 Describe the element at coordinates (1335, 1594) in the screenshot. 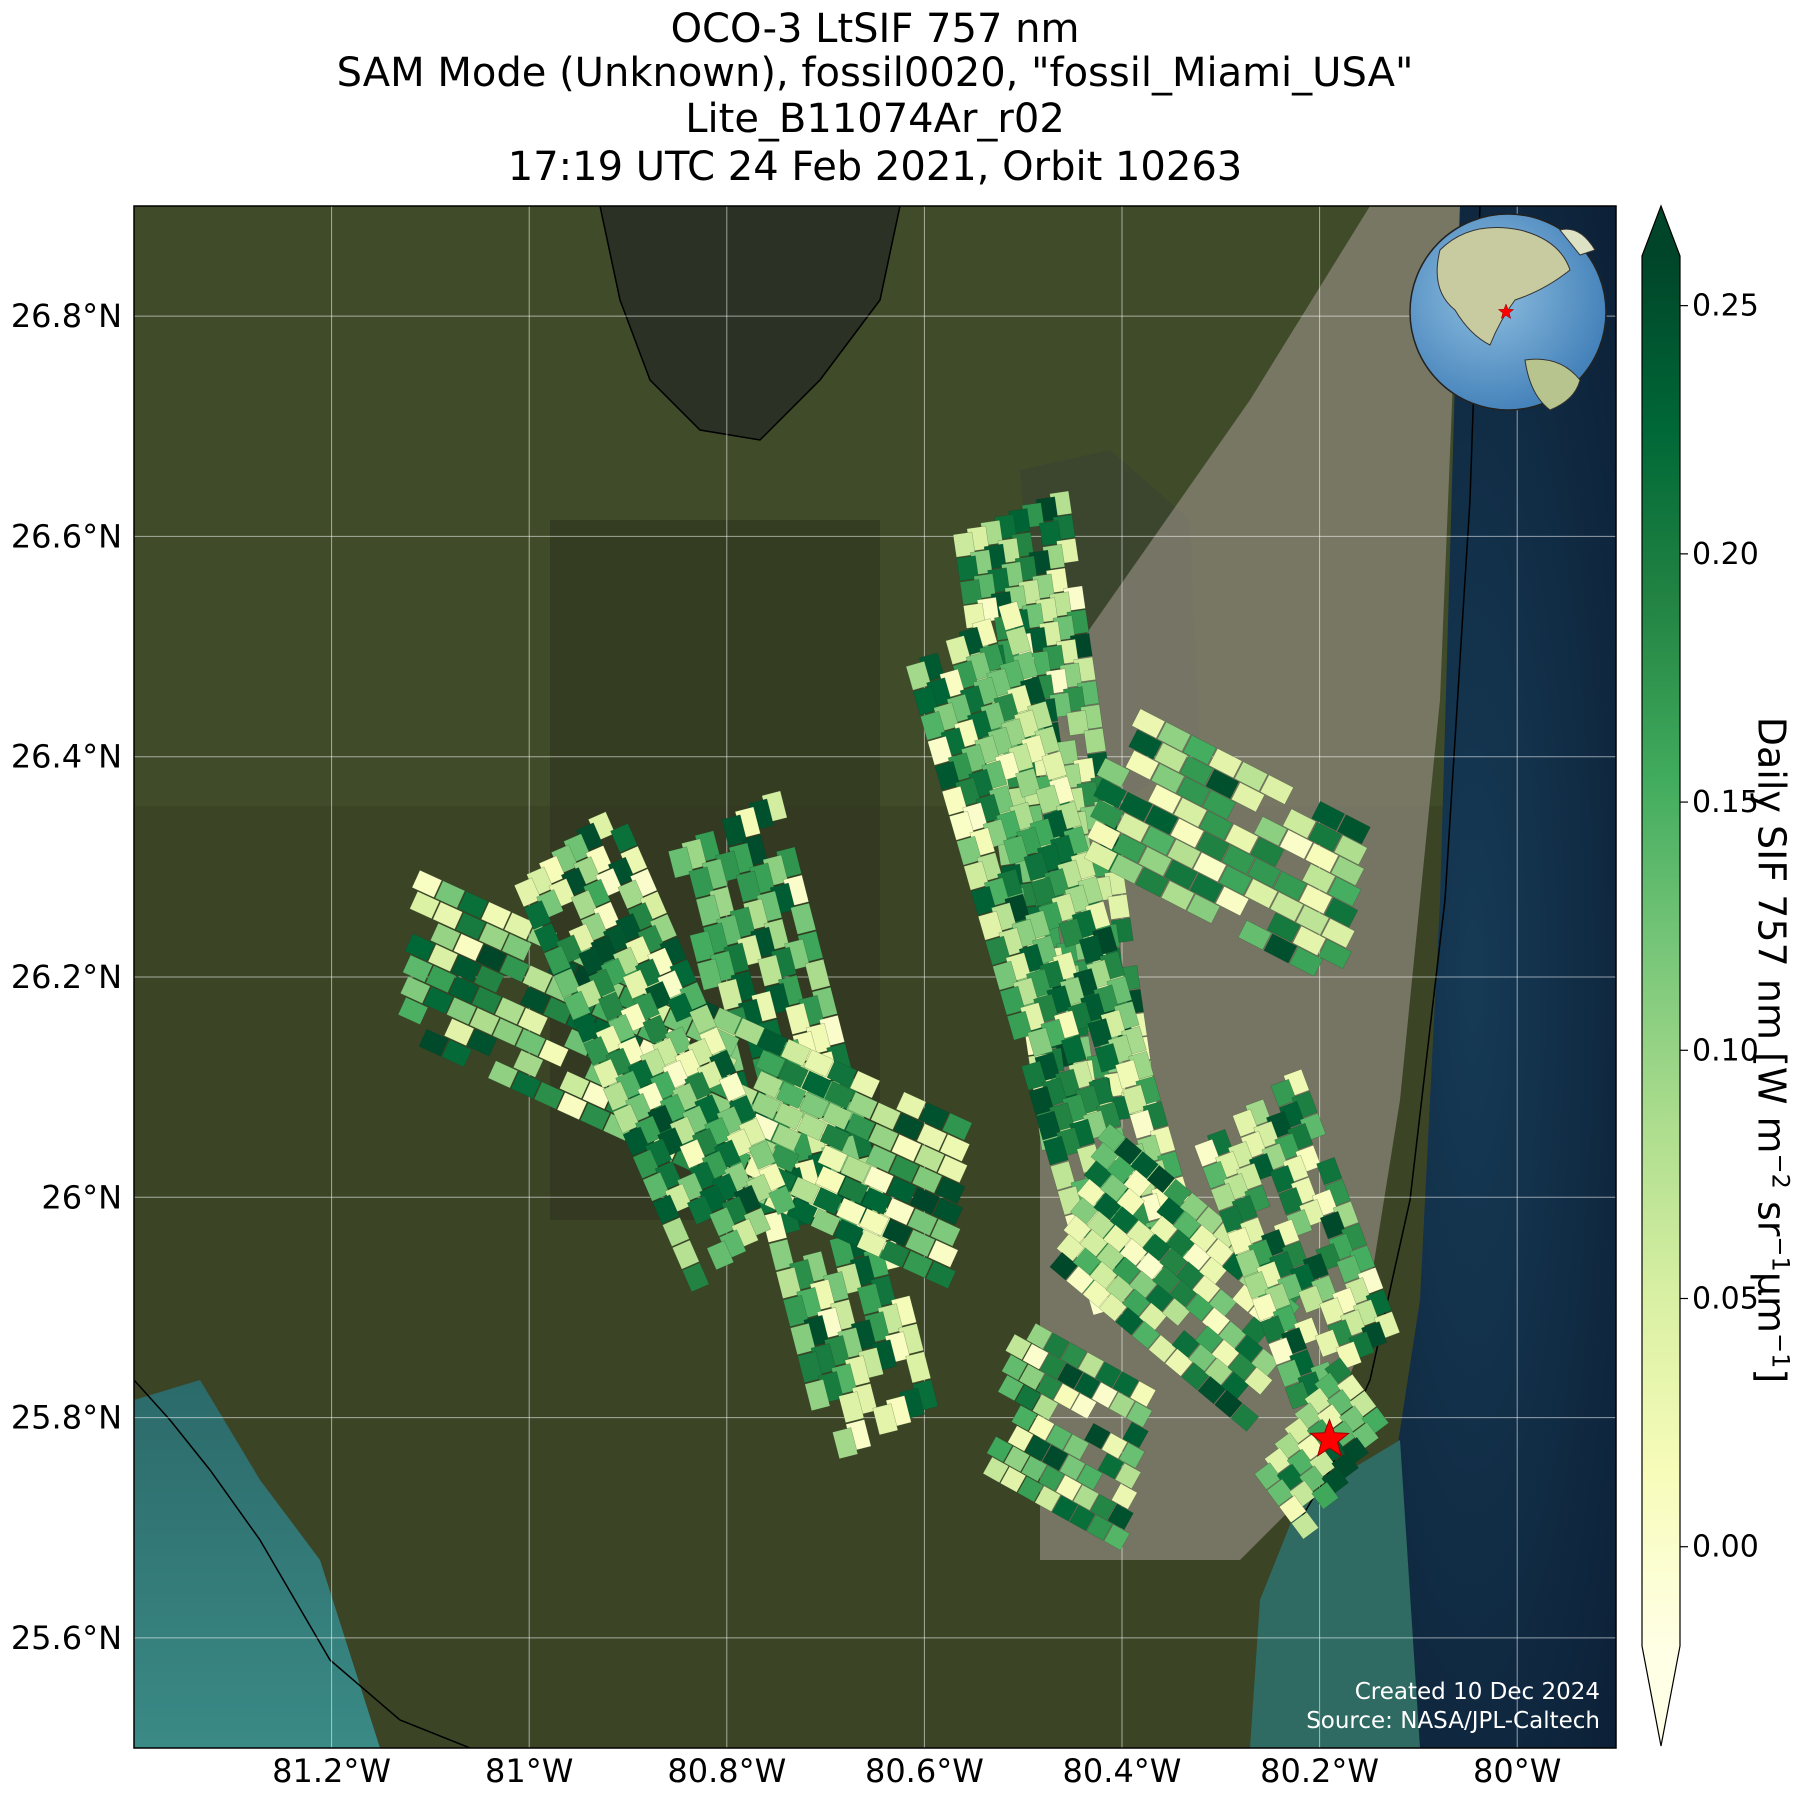

I see `biscayne-bay` at that location.